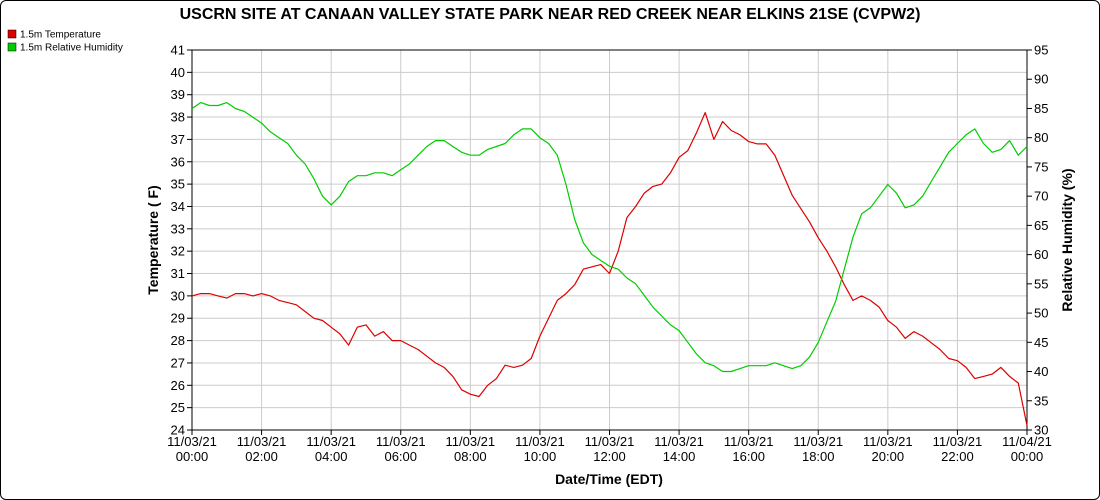 The width and height of the screenshot is (1100, 500). Describe the element at coordinates (470, 456) in the screenshot. I see `x-tick-time: 08:00` at that location.